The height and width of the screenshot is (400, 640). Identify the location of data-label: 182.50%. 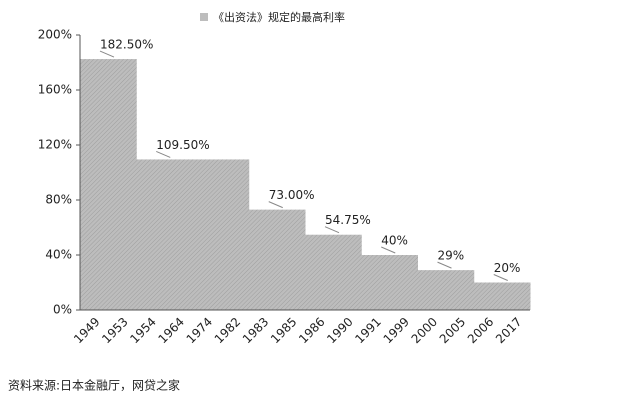
(126, 45).